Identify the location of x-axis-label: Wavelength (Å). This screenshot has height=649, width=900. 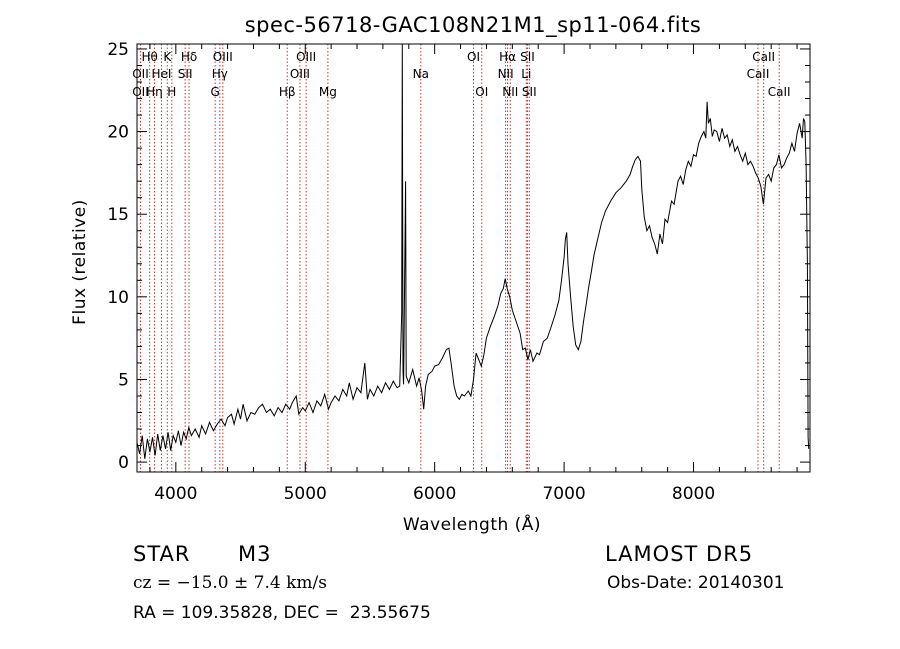
(472, 524).